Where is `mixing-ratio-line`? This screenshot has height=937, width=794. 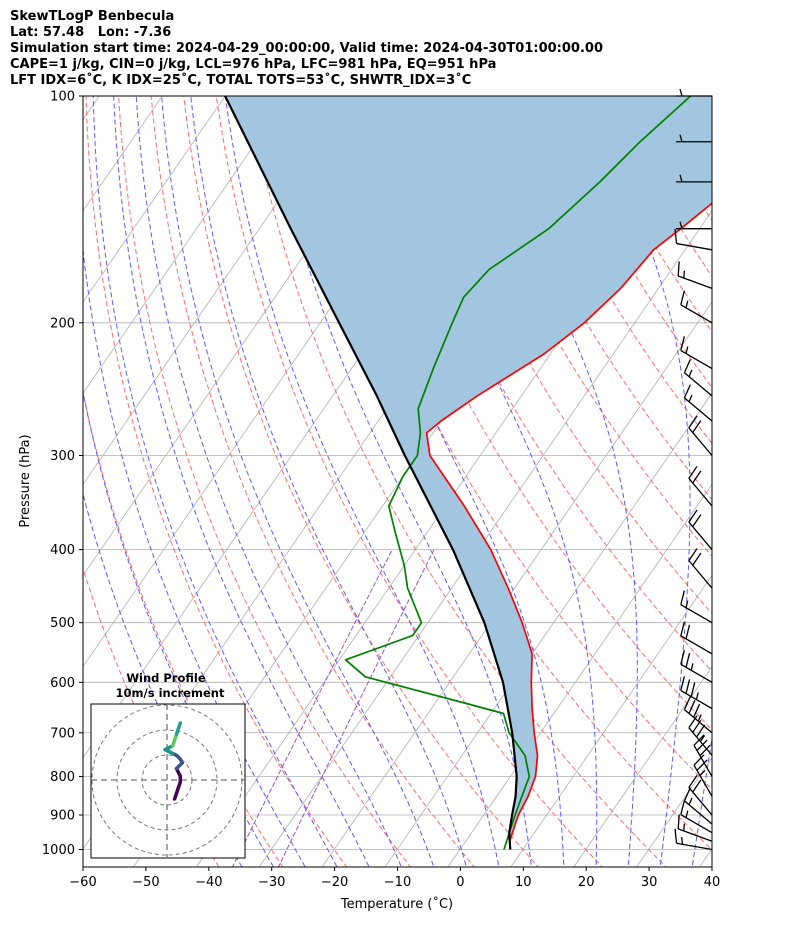 mixing-ratio-line is located at coordinates (356, 708).